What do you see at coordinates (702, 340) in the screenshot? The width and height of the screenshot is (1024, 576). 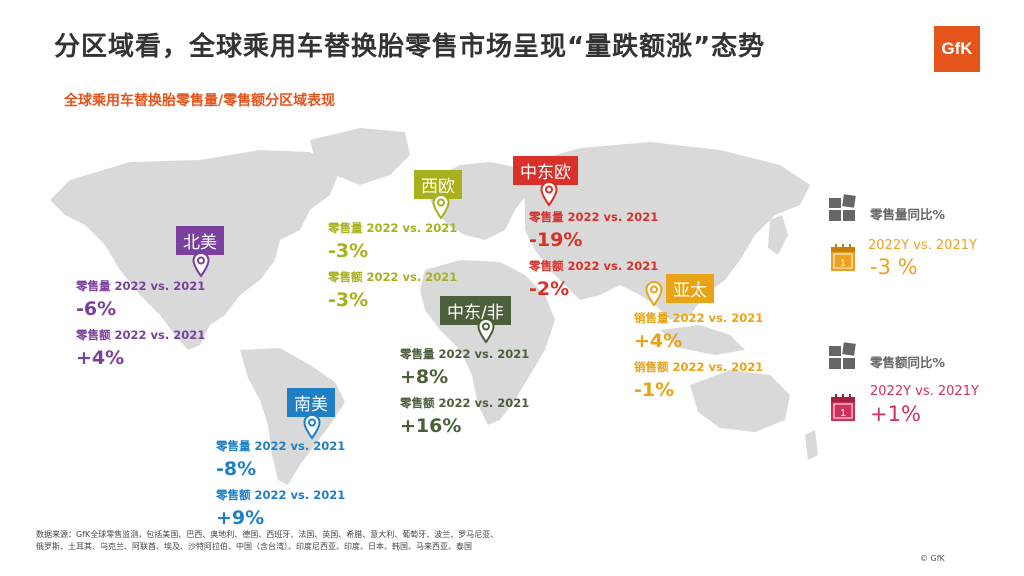 I see `southeast-asia-islands` at bounding box center [702, 340].